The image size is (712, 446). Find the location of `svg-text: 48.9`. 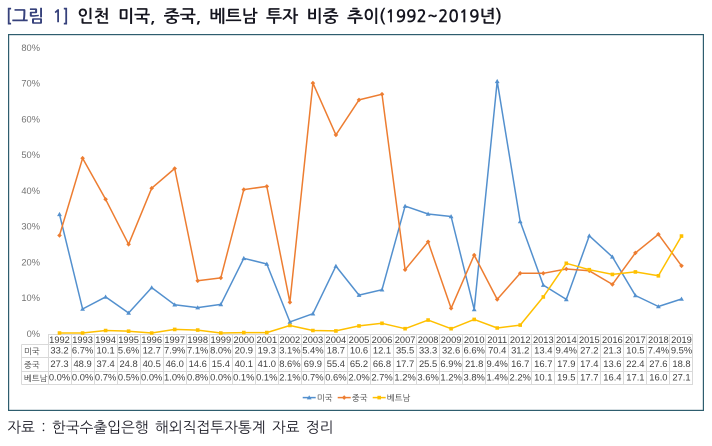

svg-text: 48.9 is located at coordinates (82, 363).